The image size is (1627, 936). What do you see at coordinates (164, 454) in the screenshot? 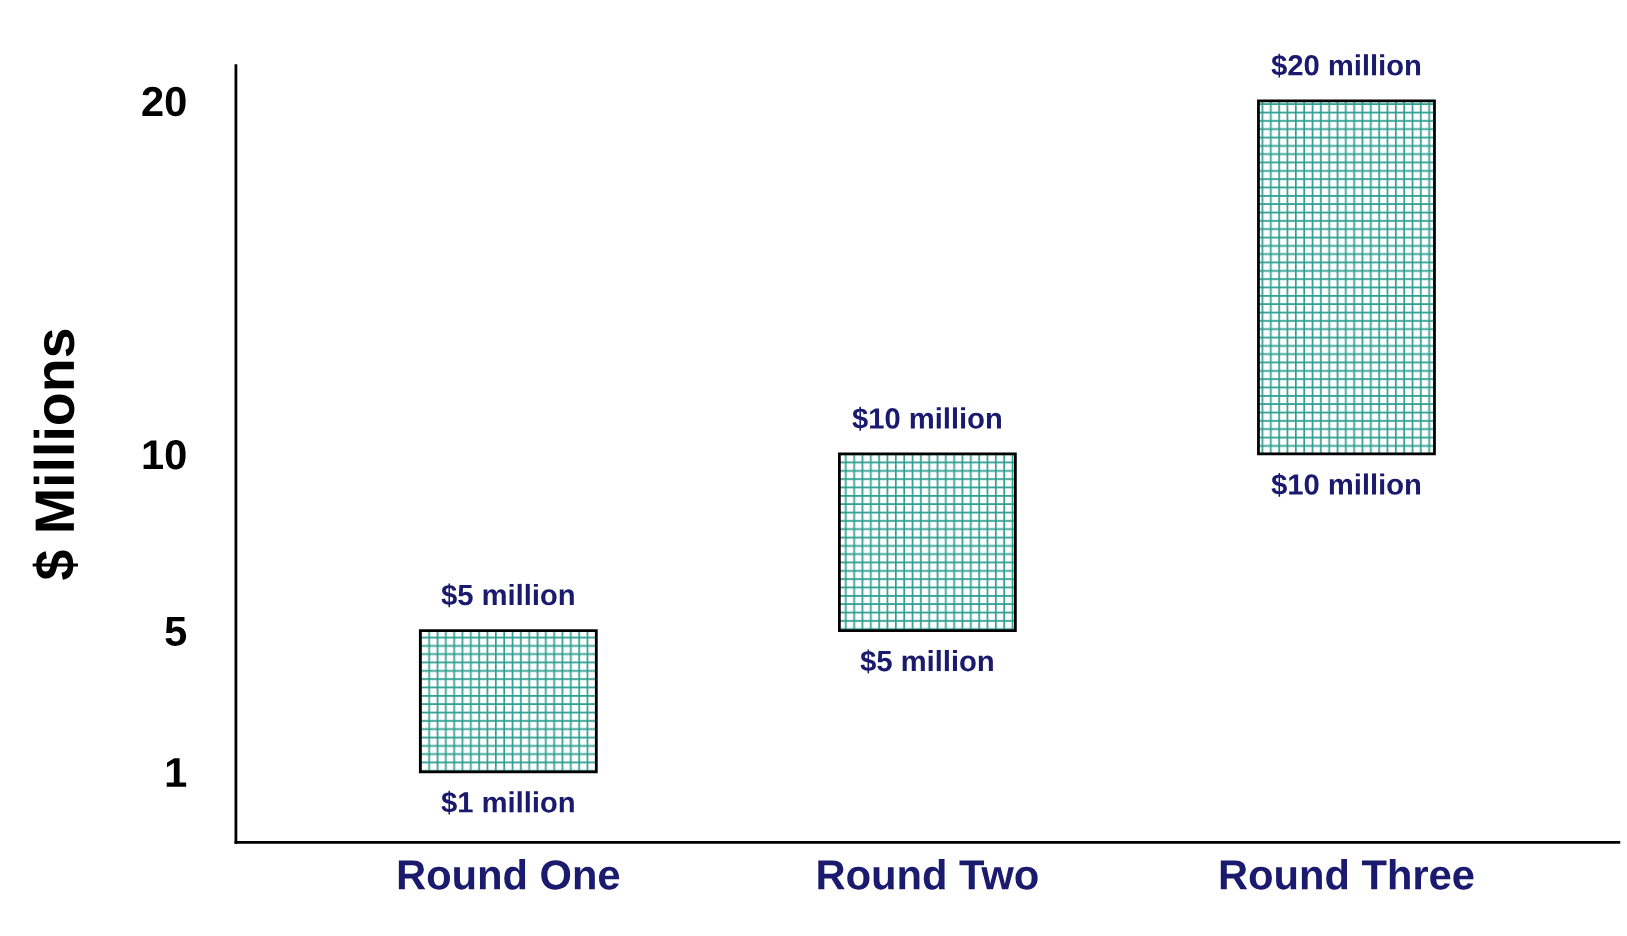
I see `y-tick-label: 10` at bounding box center [164, 454].